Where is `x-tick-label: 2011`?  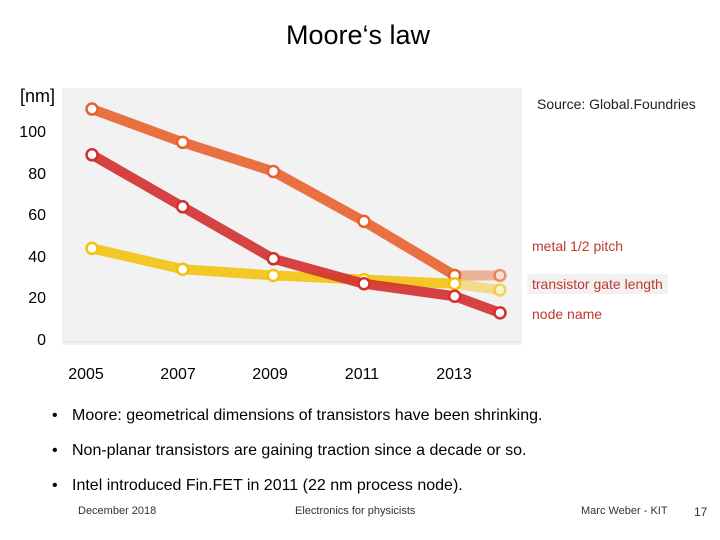 x-tick-label: 2011 is located at coordinates (362, 374).